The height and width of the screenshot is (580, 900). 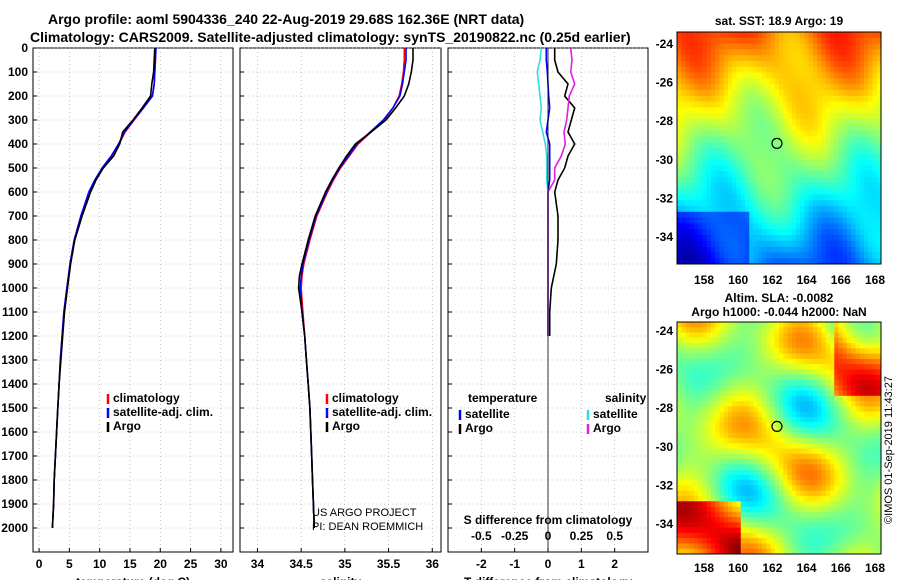 I want to click on sst-lat-tick: -30, so click(x=665, y=160).